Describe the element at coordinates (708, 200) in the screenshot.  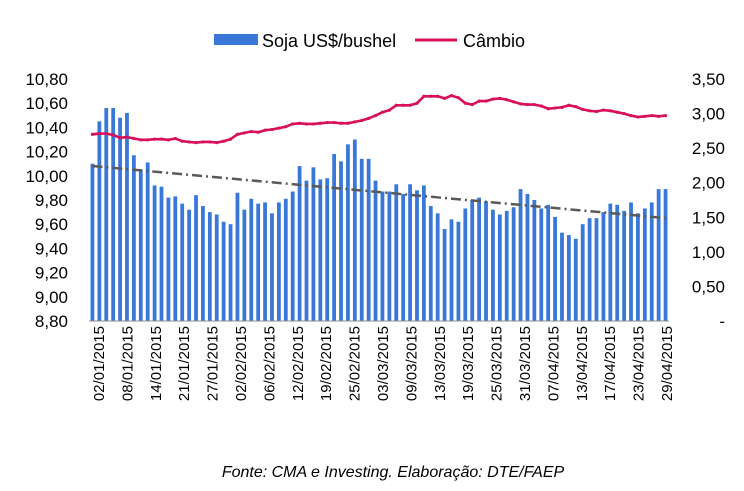
I see `right-axis: - 0,50 1,00 1,50 2,00 2,50 3,00 3,50` at that location.